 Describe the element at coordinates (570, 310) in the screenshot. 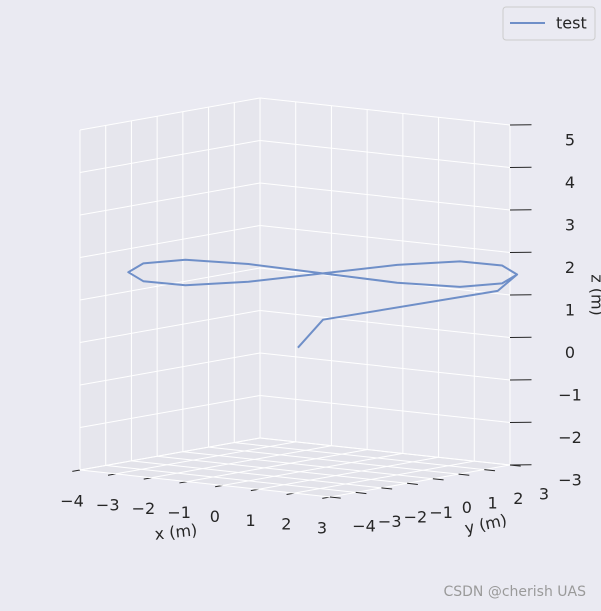

I see `z-tick-label: 1` at that location.